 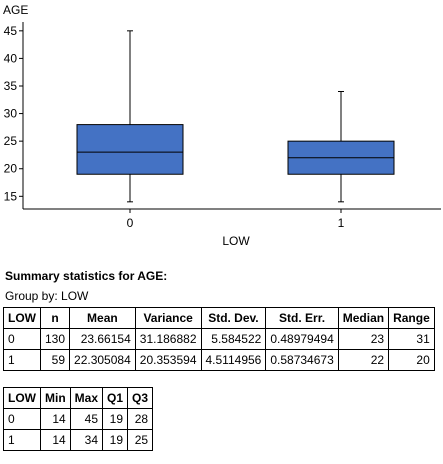 I want to click on table-cell: 5.584522, so click(x=233, y=339).